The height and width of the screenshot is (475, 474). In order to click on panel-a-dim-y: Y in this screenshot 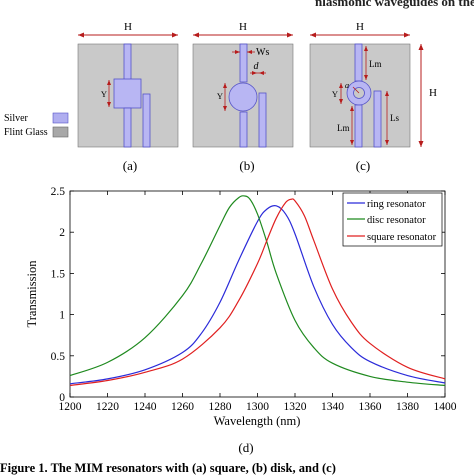, I will do `click(104, 94)`.